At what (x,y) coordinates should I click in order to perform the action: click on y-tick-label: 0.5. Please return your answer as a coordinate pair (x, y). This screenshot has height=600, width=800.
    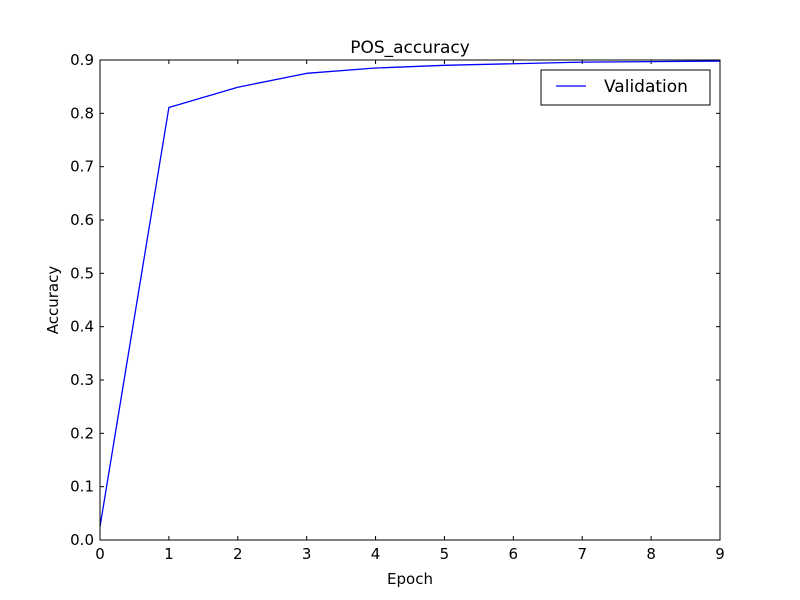
    Looking at the image, I should click on (82, 273).